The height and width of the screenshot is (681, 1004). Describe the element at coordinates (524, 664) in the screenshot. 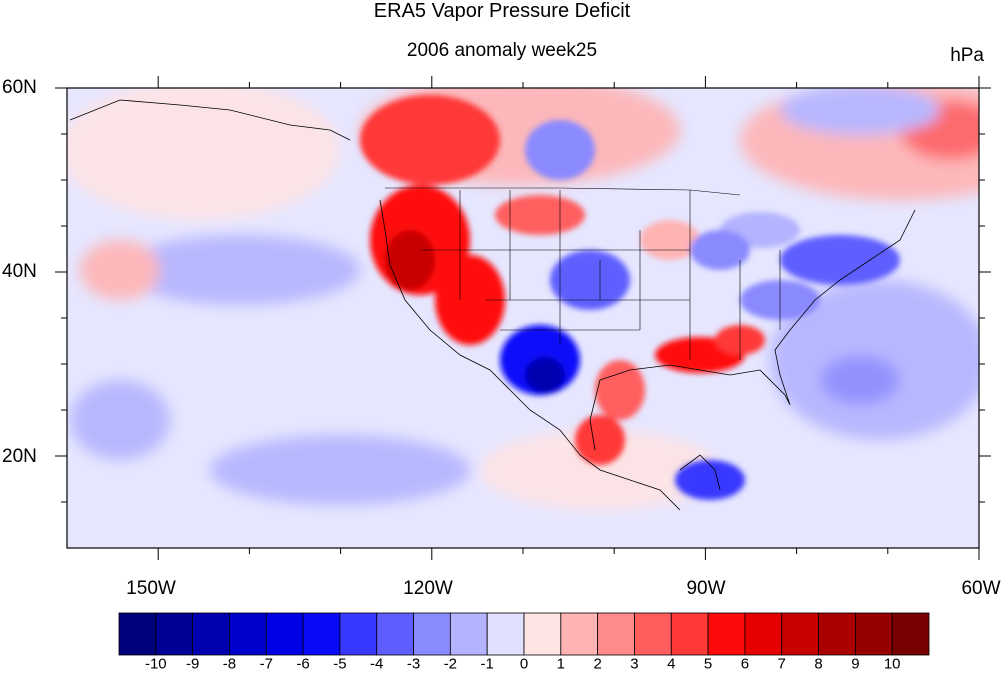

I see `colorbar-label: 0` at that location.